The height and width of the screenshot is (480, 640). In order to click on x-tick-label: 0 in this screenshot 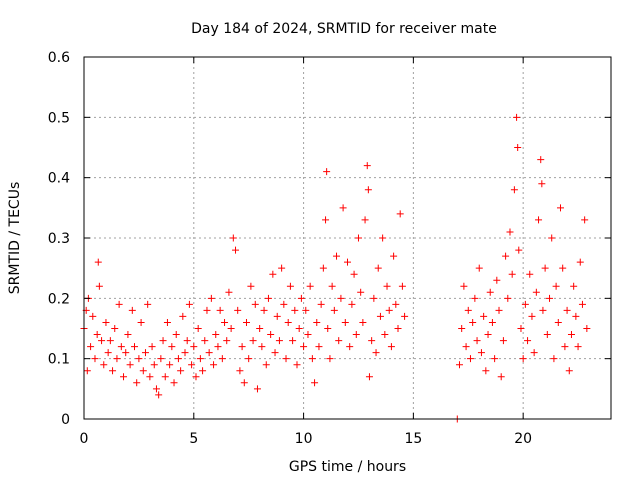, I will do `click(84, 439)`.